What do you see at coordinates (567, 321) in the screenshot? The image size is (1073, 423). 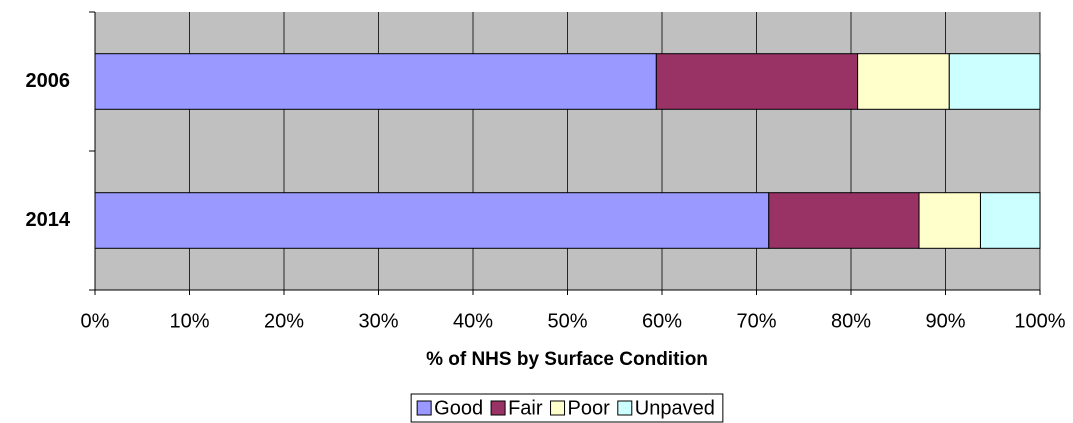 I see `x-tick-label: 50%` at bounding box center [567, 321].